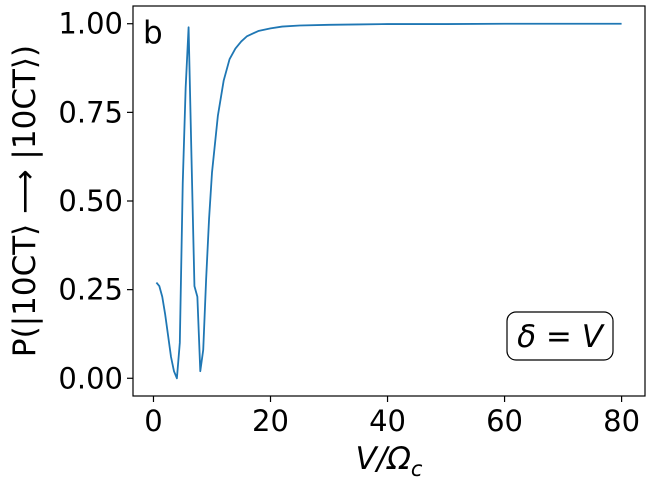  Describe the element at coordinates (25, 201) in the screenshot. I see `y-axis-label: P(|10CT⟩ ⟶ |10CT⟩)` at that location.